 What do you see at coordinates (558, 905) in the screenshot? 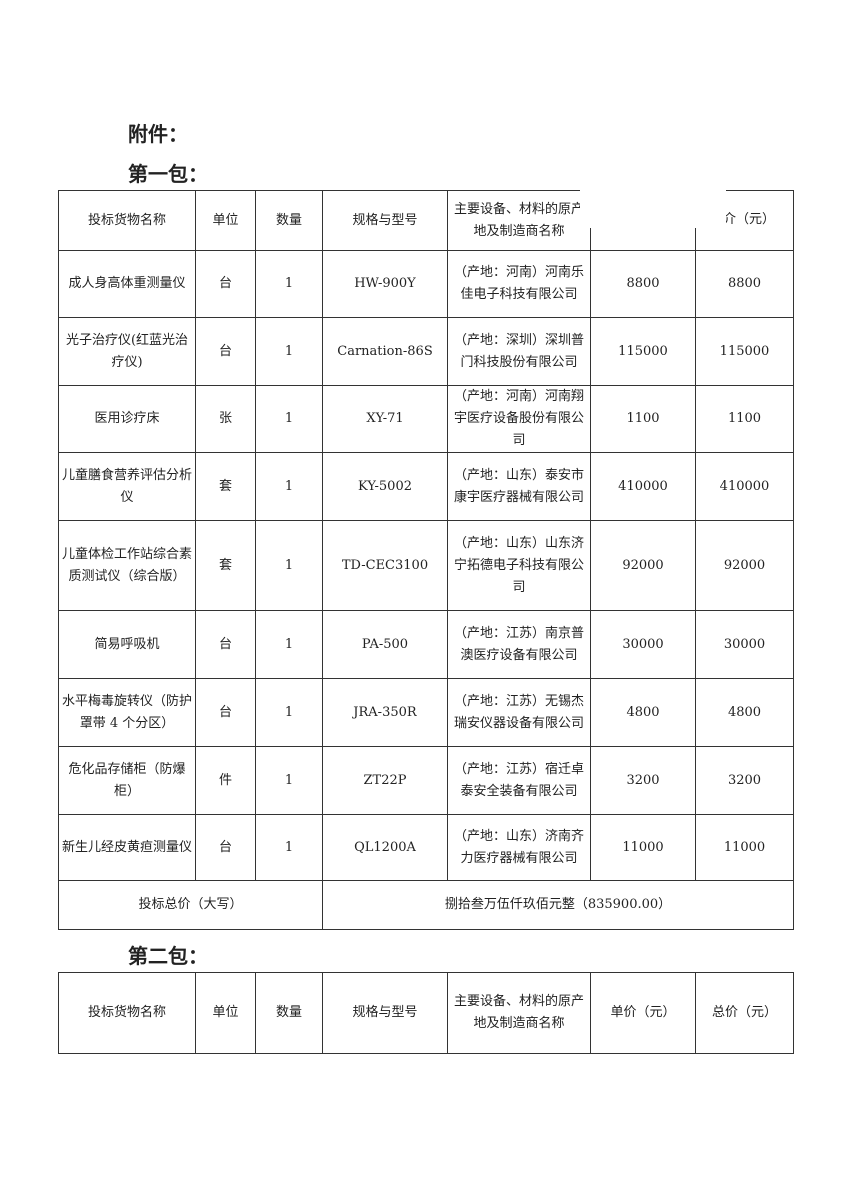
I see `total-value: 捌拾叁万伍仟玖佰元整（835900.00）` at bounding box center [558, 905].